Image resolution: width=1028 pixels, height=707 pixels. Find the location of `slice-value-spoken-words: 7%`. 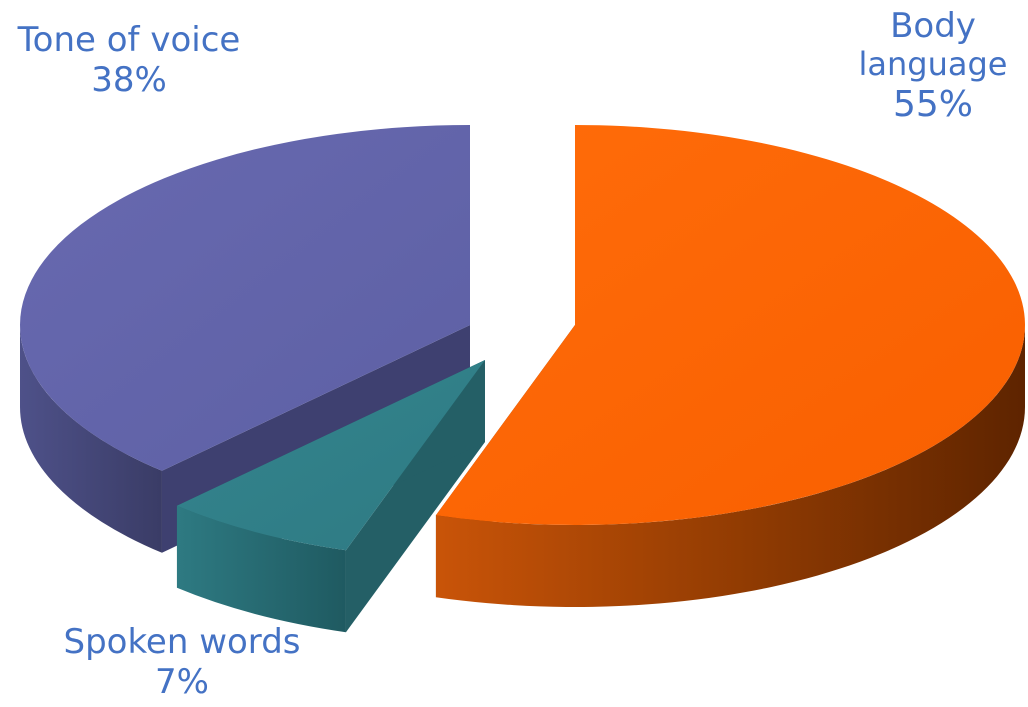

slice-value-spoken-words: 7% is located at coordinates (182, 682).